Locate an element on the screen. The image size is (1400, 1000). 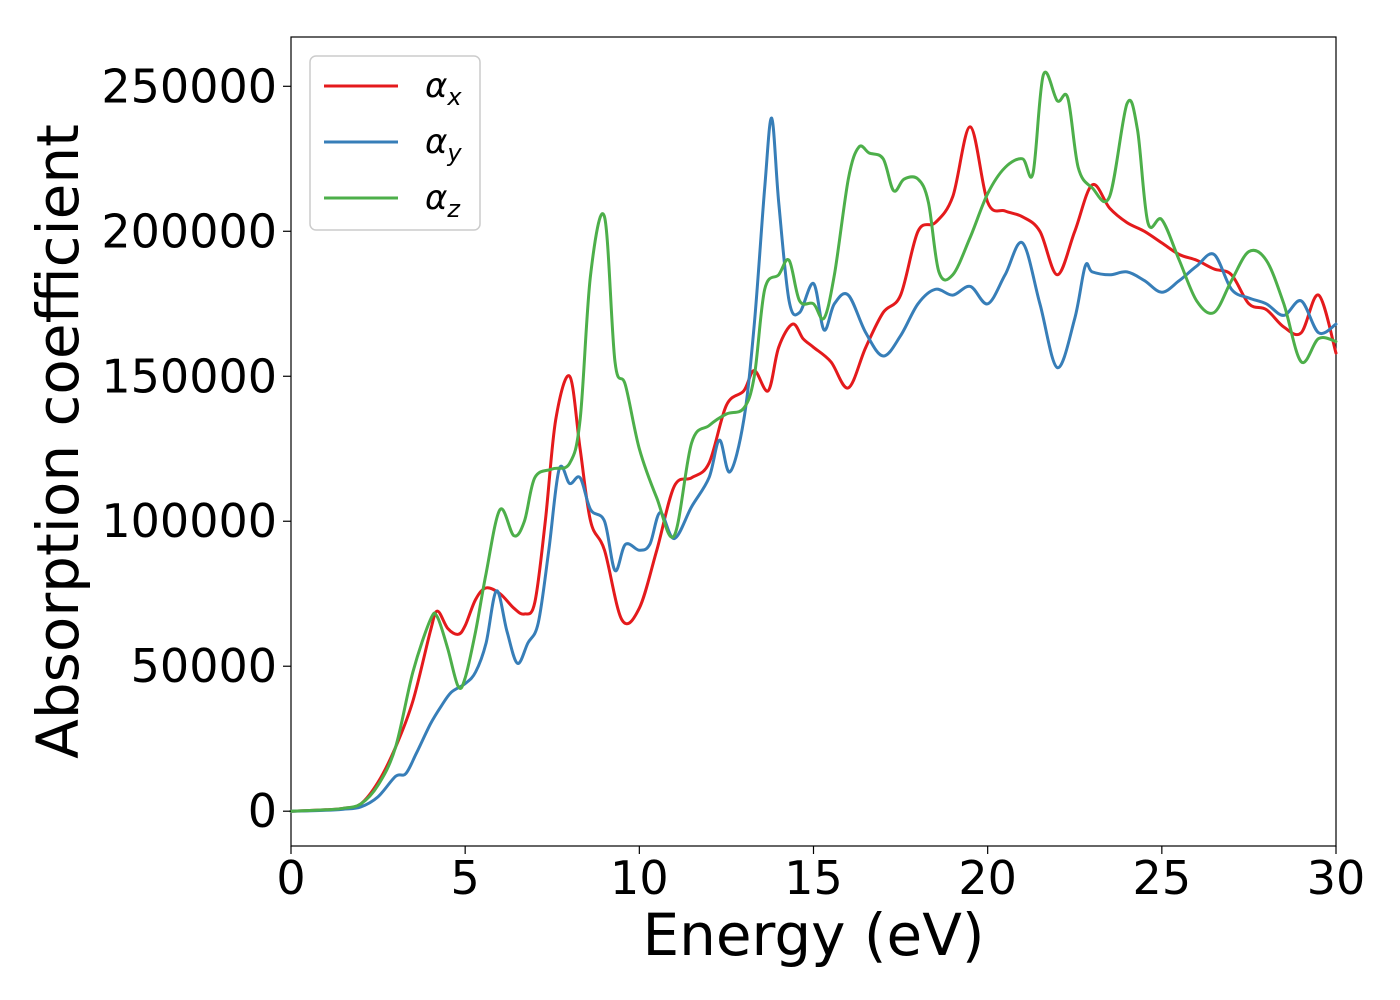
y-axis-ticks: 0 50000 100000 150000 200000 250000 is located at coordinates (196, 448).